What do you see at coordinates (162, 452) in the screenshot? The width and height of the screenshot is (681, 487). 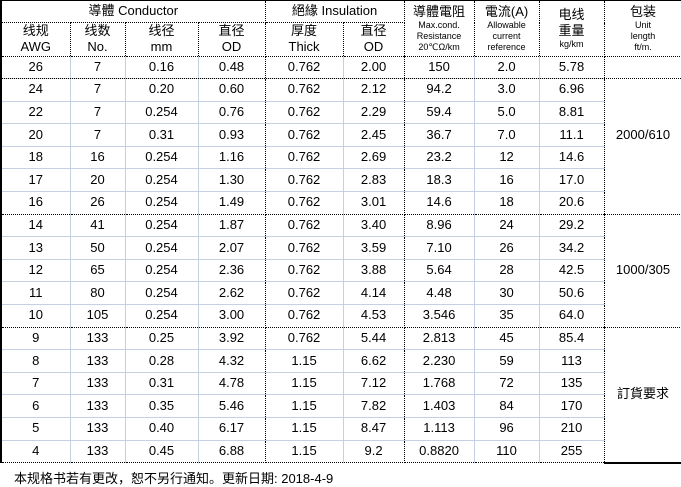 I see `cell-wire-diameter: 0.45` at bounding box center [162, 452].